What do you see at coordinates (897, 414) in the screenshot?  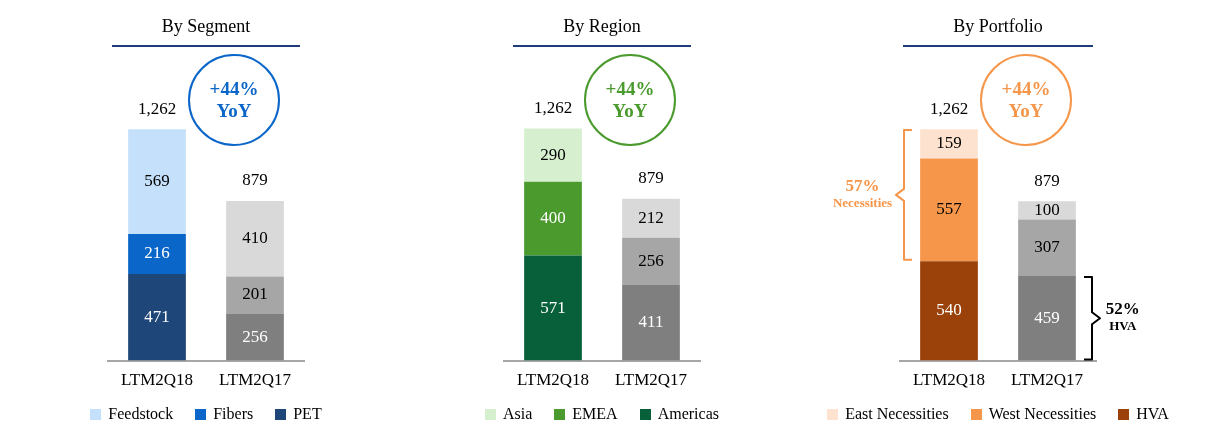 I see `legend-label: East Necessities` at bounding box center [897, 414].